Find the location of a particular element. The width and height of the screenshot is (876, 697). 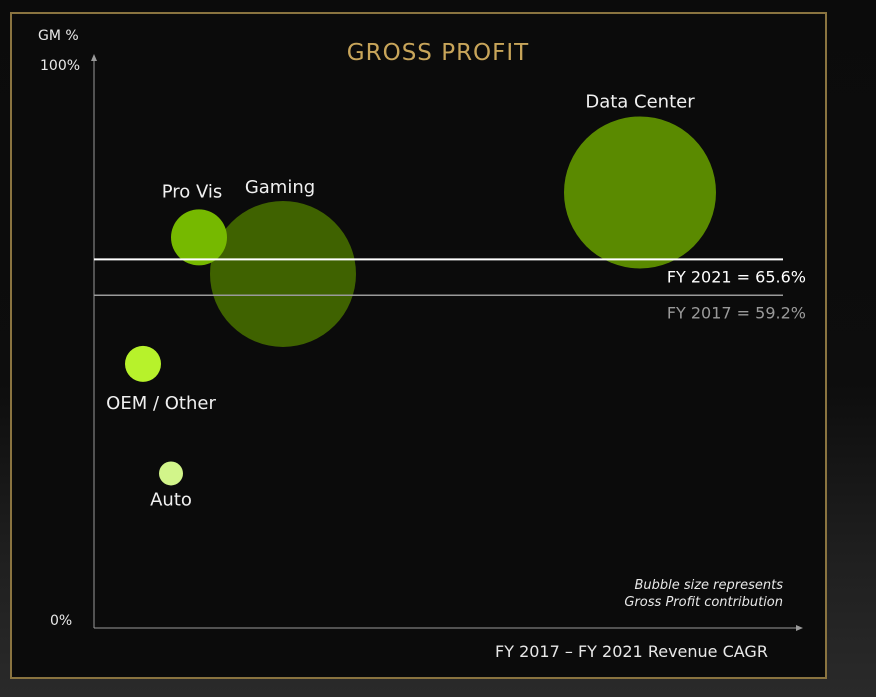

reference-label-fy2017: FY 2017 = 59.2% is located at coordinates (736, 312).